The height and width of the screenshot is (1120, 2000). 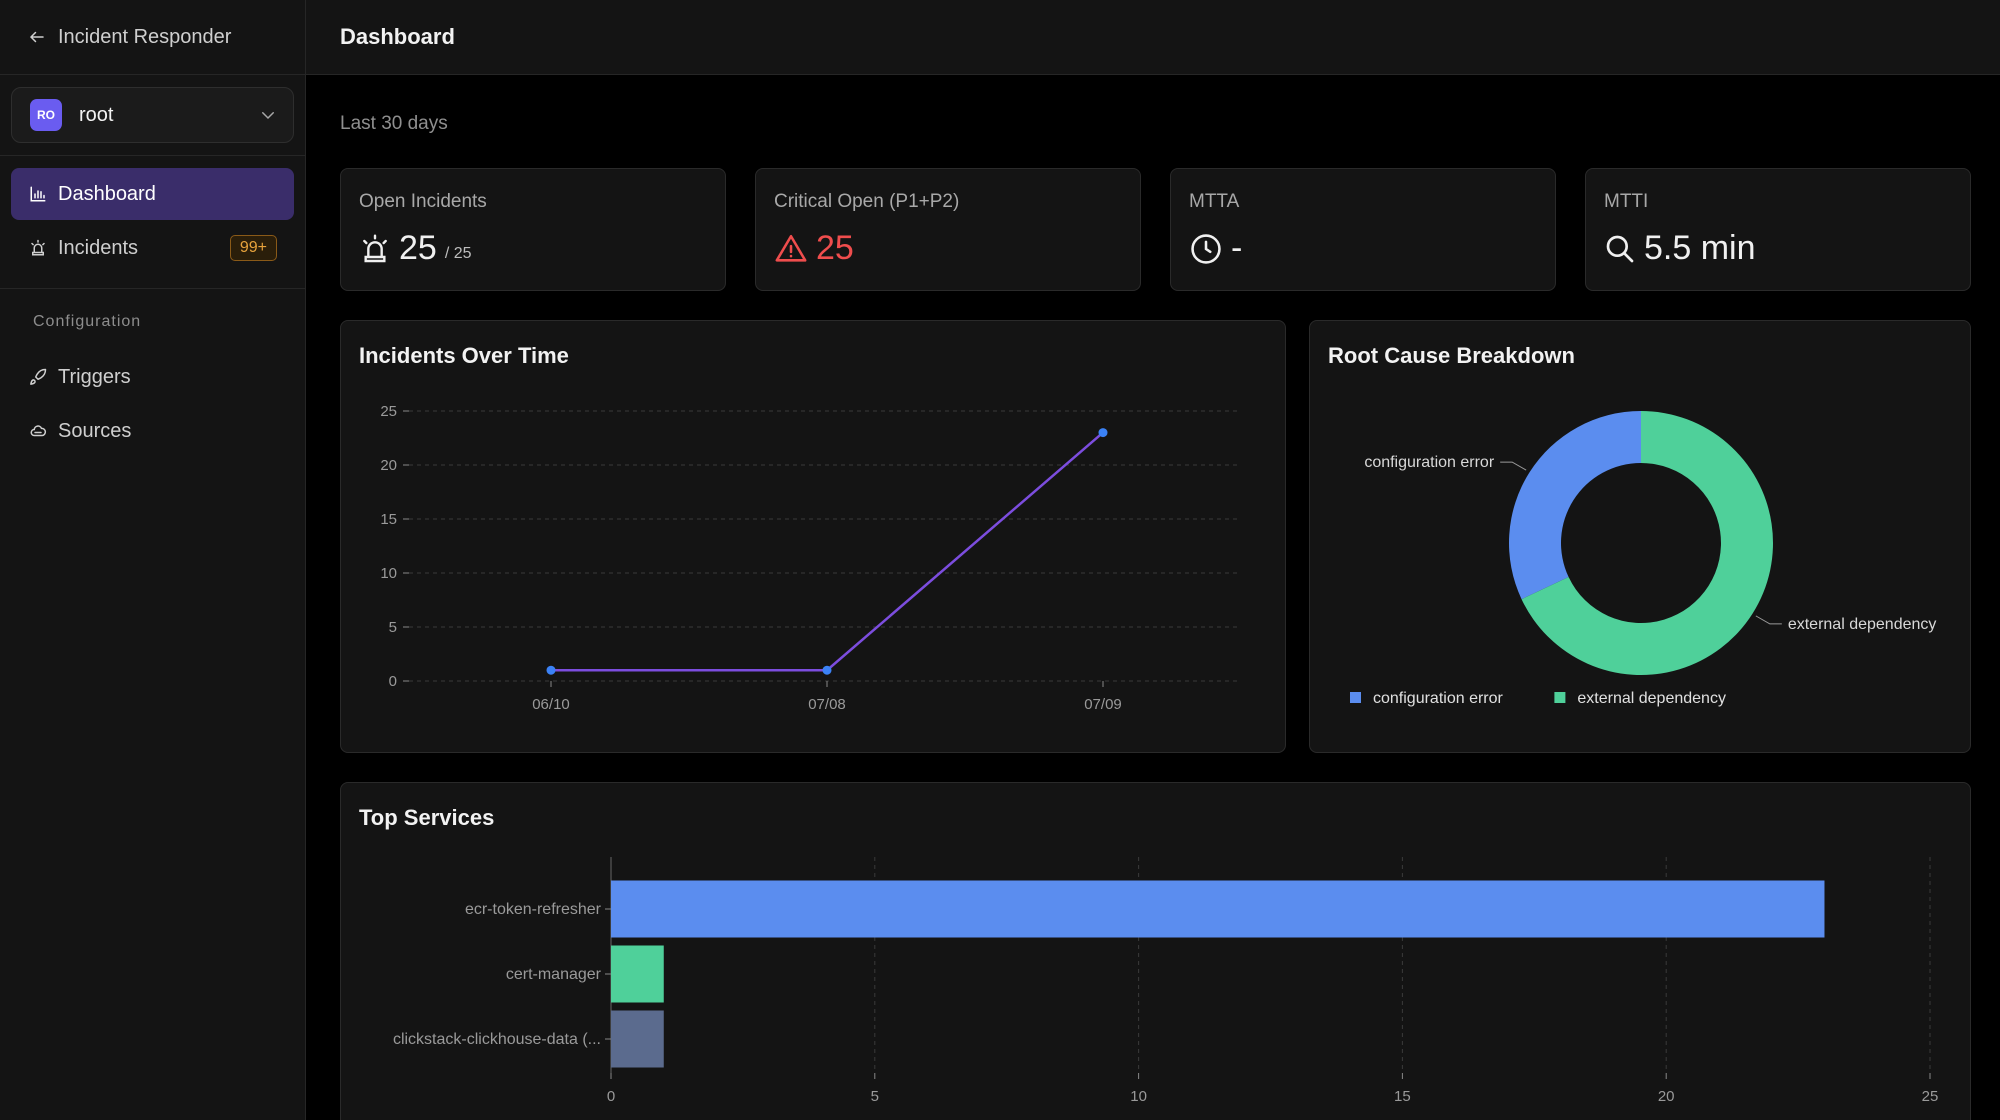 What do you see at coordinates (94, 376) in the screenshot?
I see `sidebar-item-label: Triggers` at bounding box center [94, 376].